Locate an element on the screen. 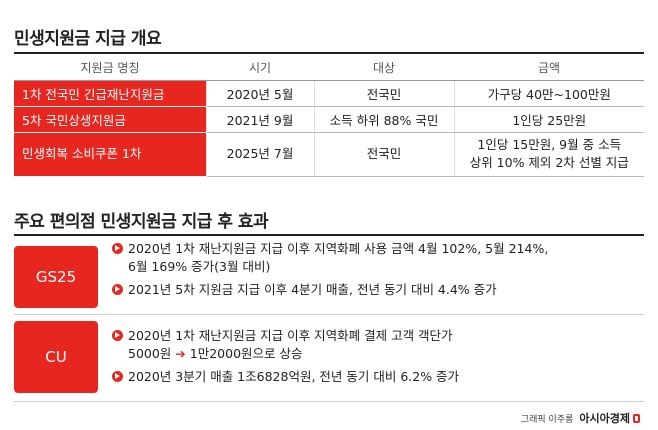 This screenshot has width=658, height=430. row-date: 2025년 7월 is located at coordinates (259, 154).